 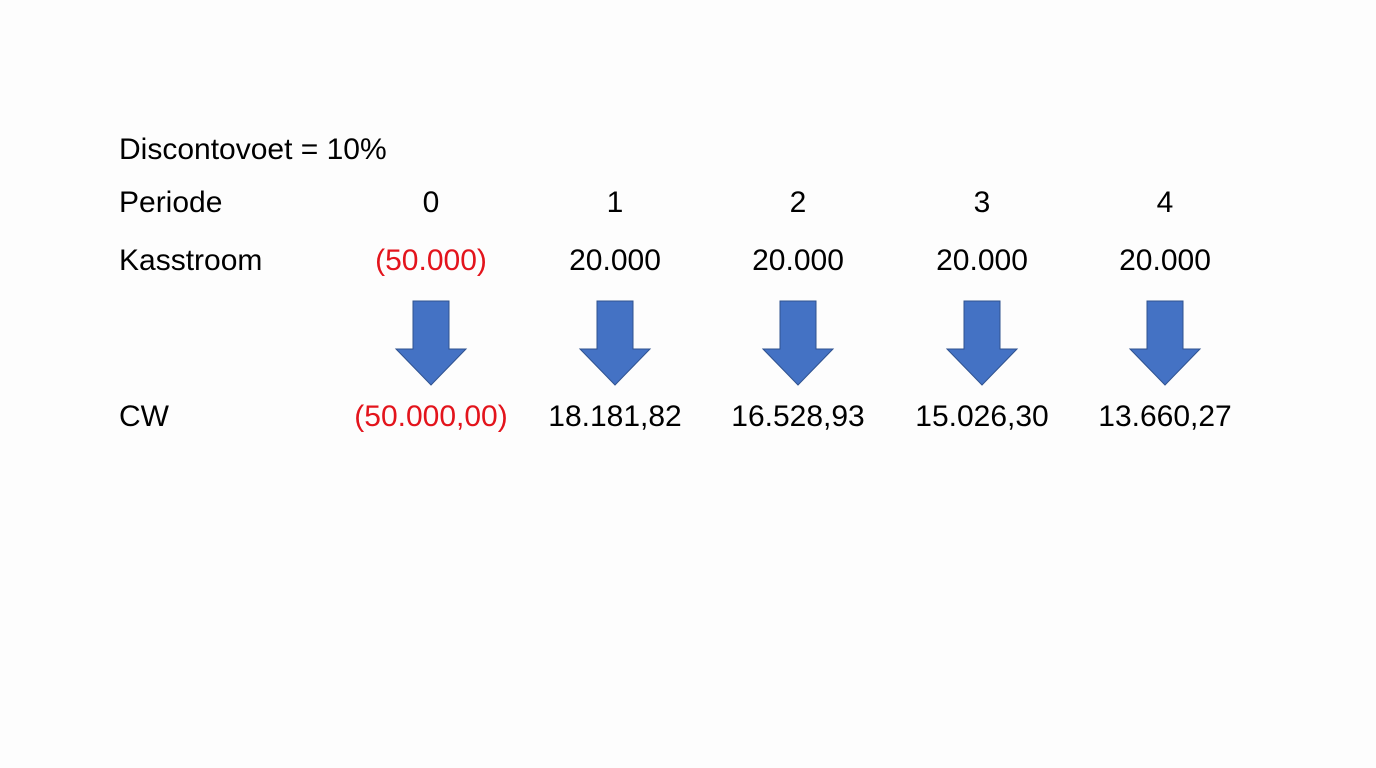 What do you see at coordinates (798, 202) in the screenshot?
I see `period-2: 2` at bounding box center [798, 202].